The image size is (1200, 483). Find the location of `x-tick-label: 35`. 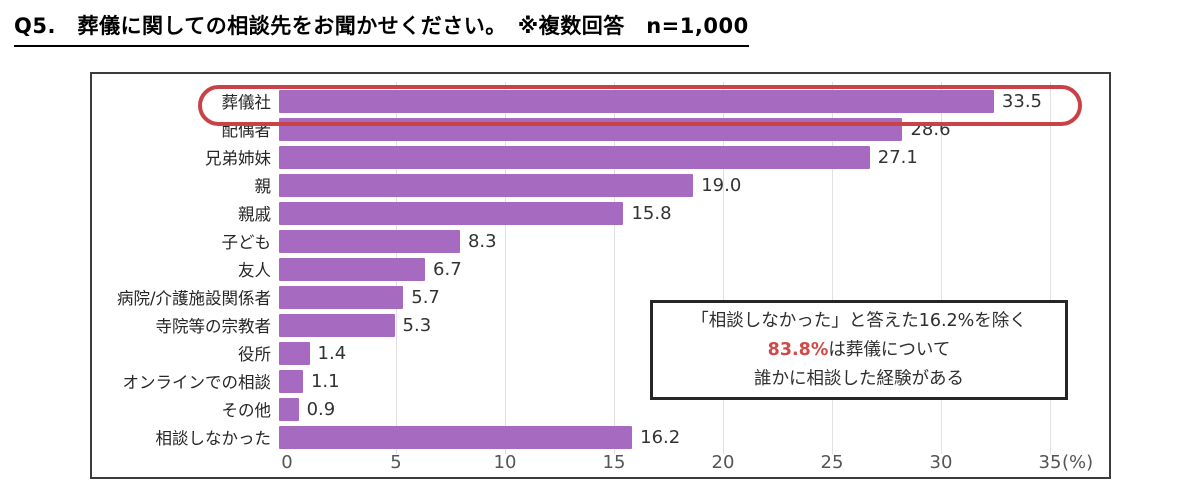

x-tick-label: 35 is located at coordinates (1050, 462).